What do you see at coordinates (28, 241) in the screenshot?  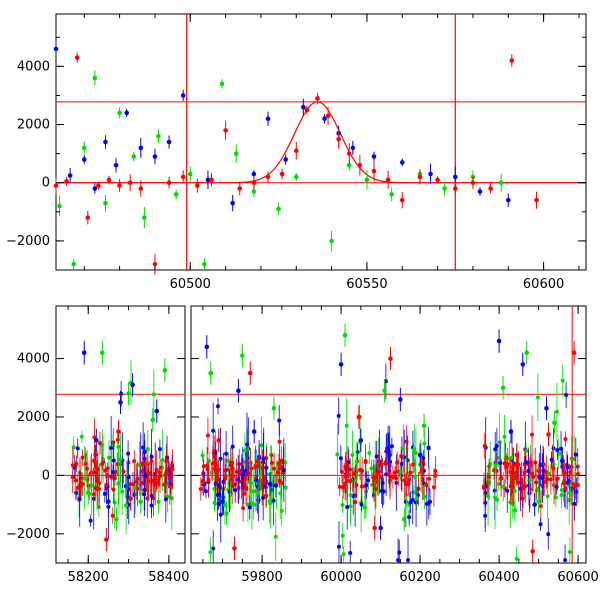 I see `top-ytick-label: −2000` at bounding box center [28, 241].